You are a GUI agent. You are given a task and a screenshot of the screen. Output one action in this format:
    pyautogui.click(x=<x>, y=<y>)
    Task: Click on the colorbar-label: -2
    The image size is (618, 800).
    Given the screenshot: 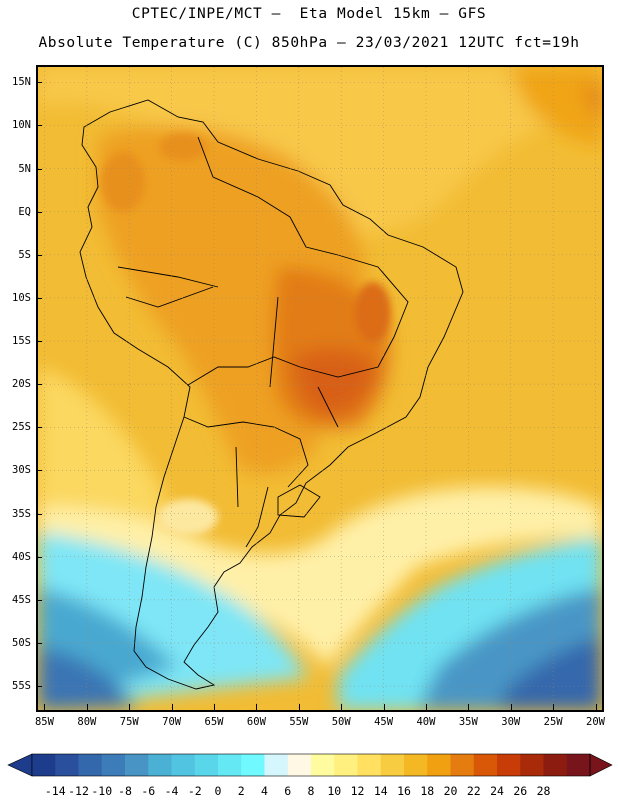 What is the action you would take?
    pyautogui.click(x=194, y=791)
    